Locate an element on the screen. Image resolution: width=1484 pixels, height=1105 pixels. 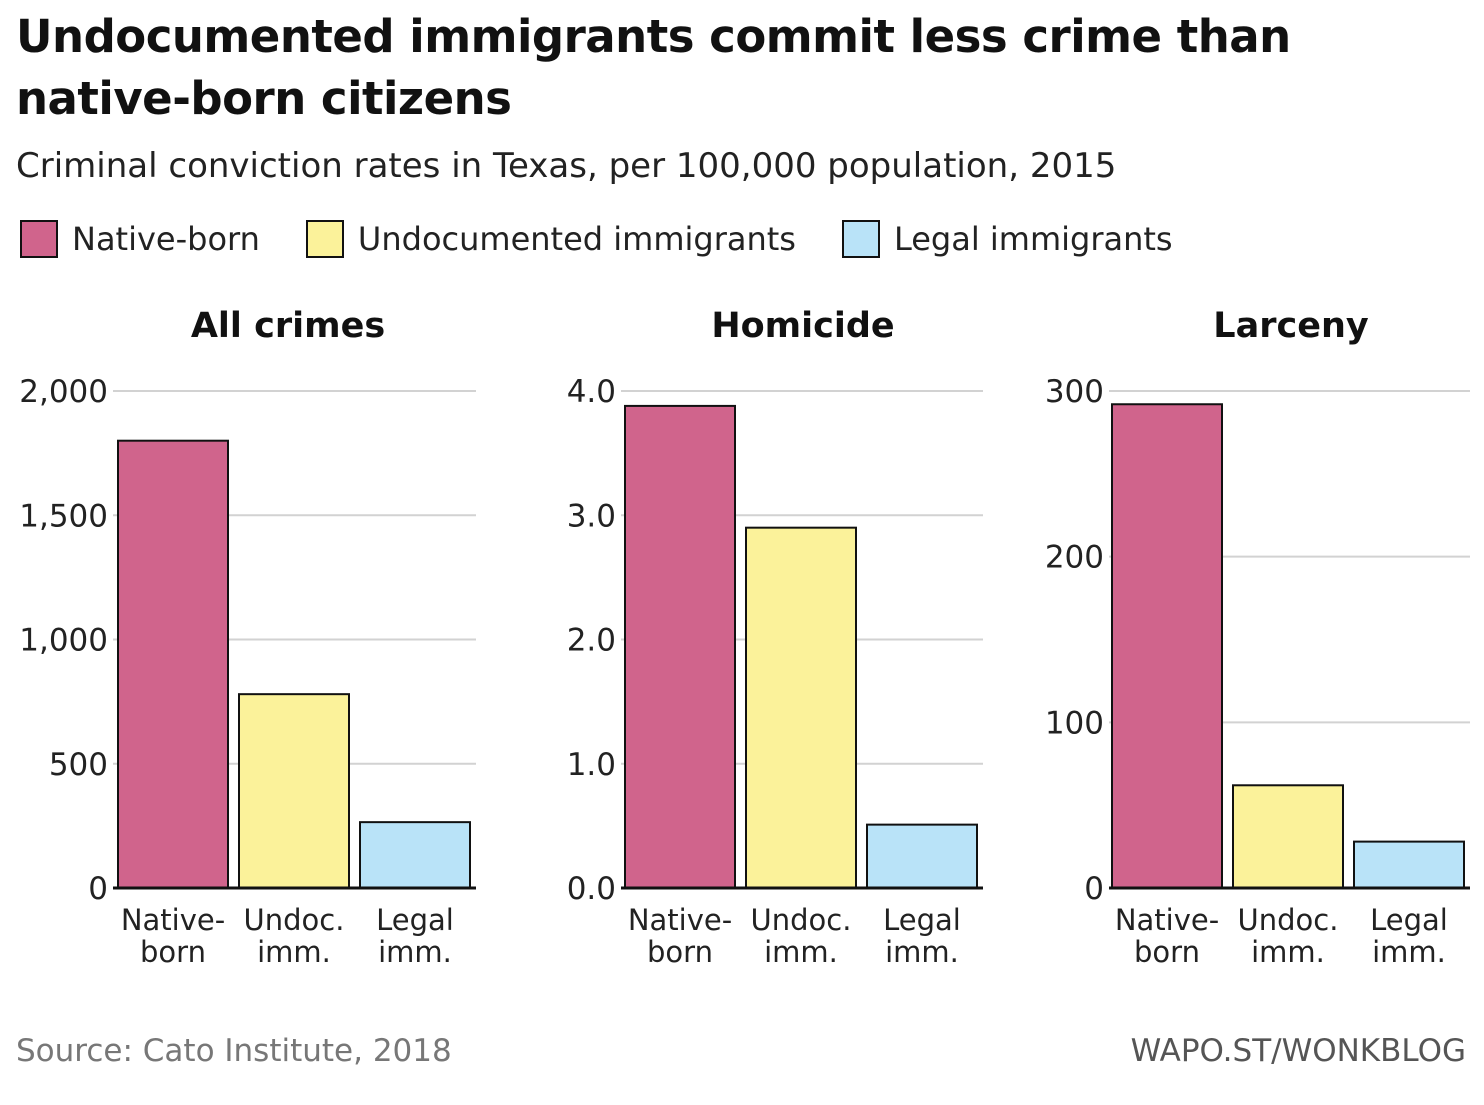
legend-swatch-native-born is located at coordinates (39, 239).